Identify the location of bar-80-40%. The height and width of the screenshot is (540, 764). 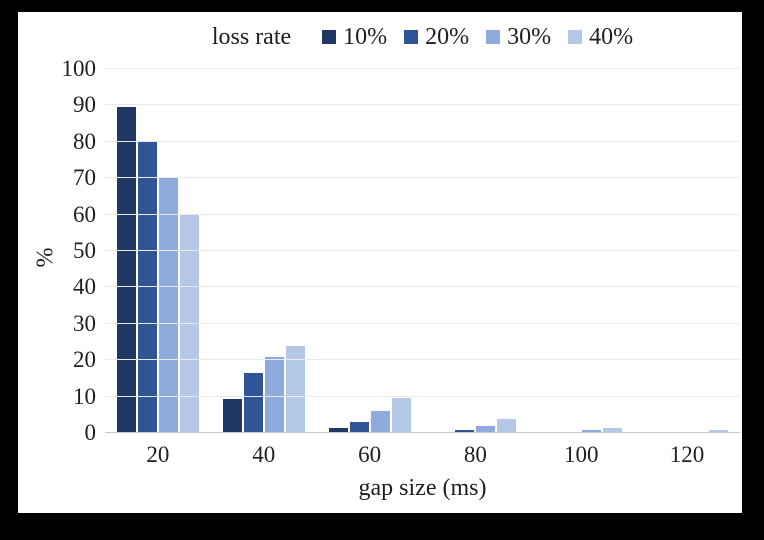
(507, 425).